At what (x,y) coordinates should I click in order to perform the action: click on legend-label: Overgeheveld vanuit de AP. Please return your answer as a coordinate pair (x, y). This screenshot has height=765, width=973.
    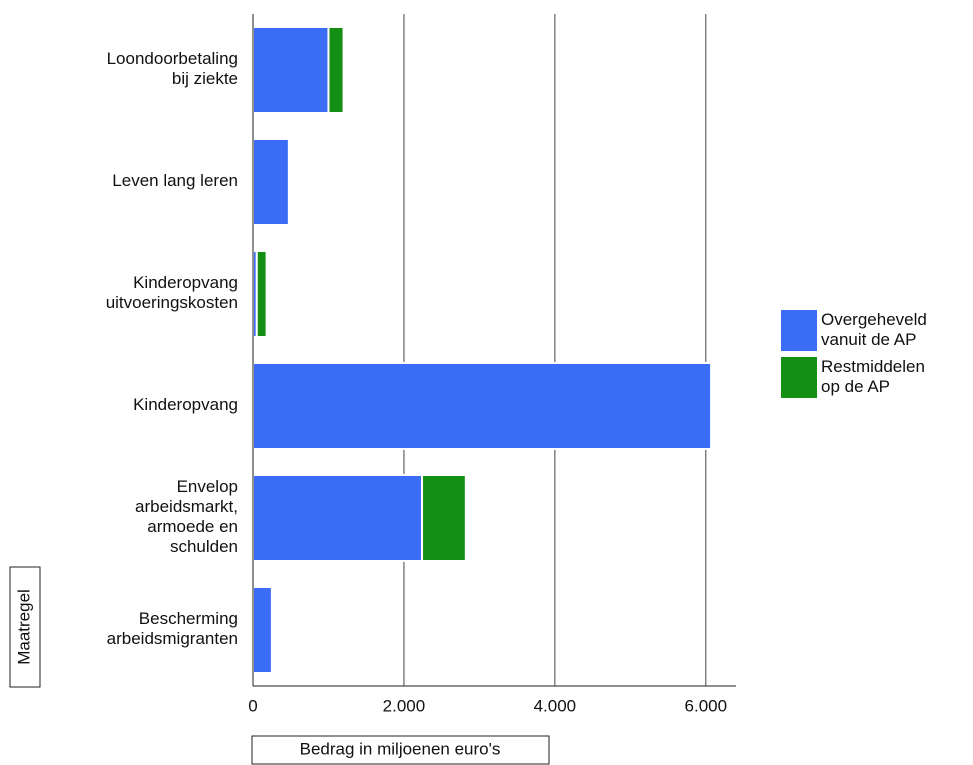
    Looking at the image, I should click on (874, 329).